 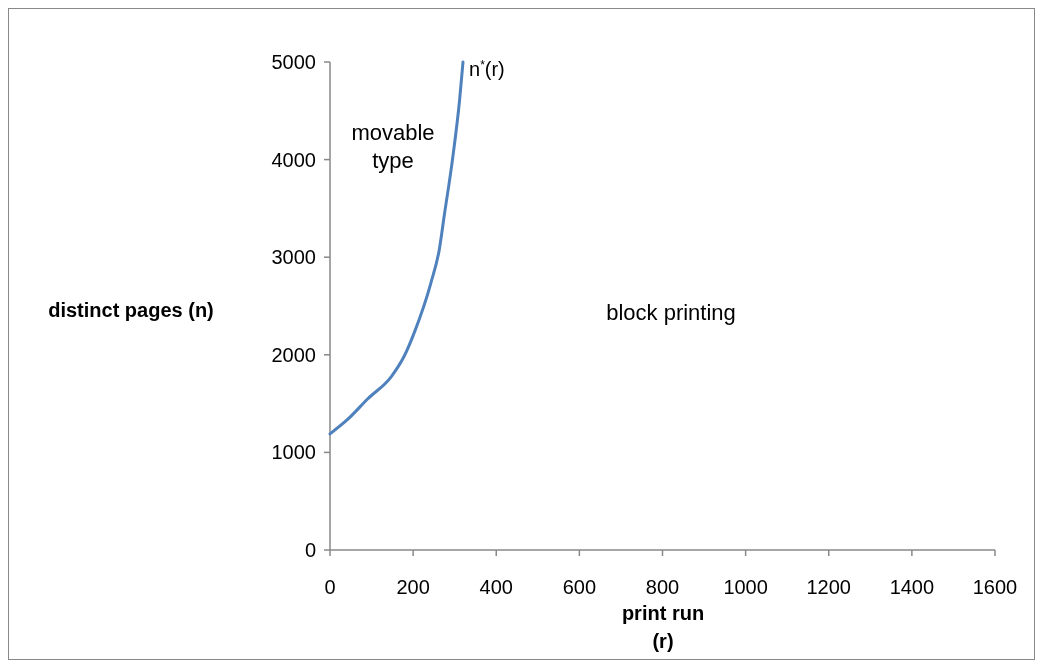 What do you see at coordinates (393, 146) in the screenshot?
I see `annotation: movable type` at bounding box center [393, 146].